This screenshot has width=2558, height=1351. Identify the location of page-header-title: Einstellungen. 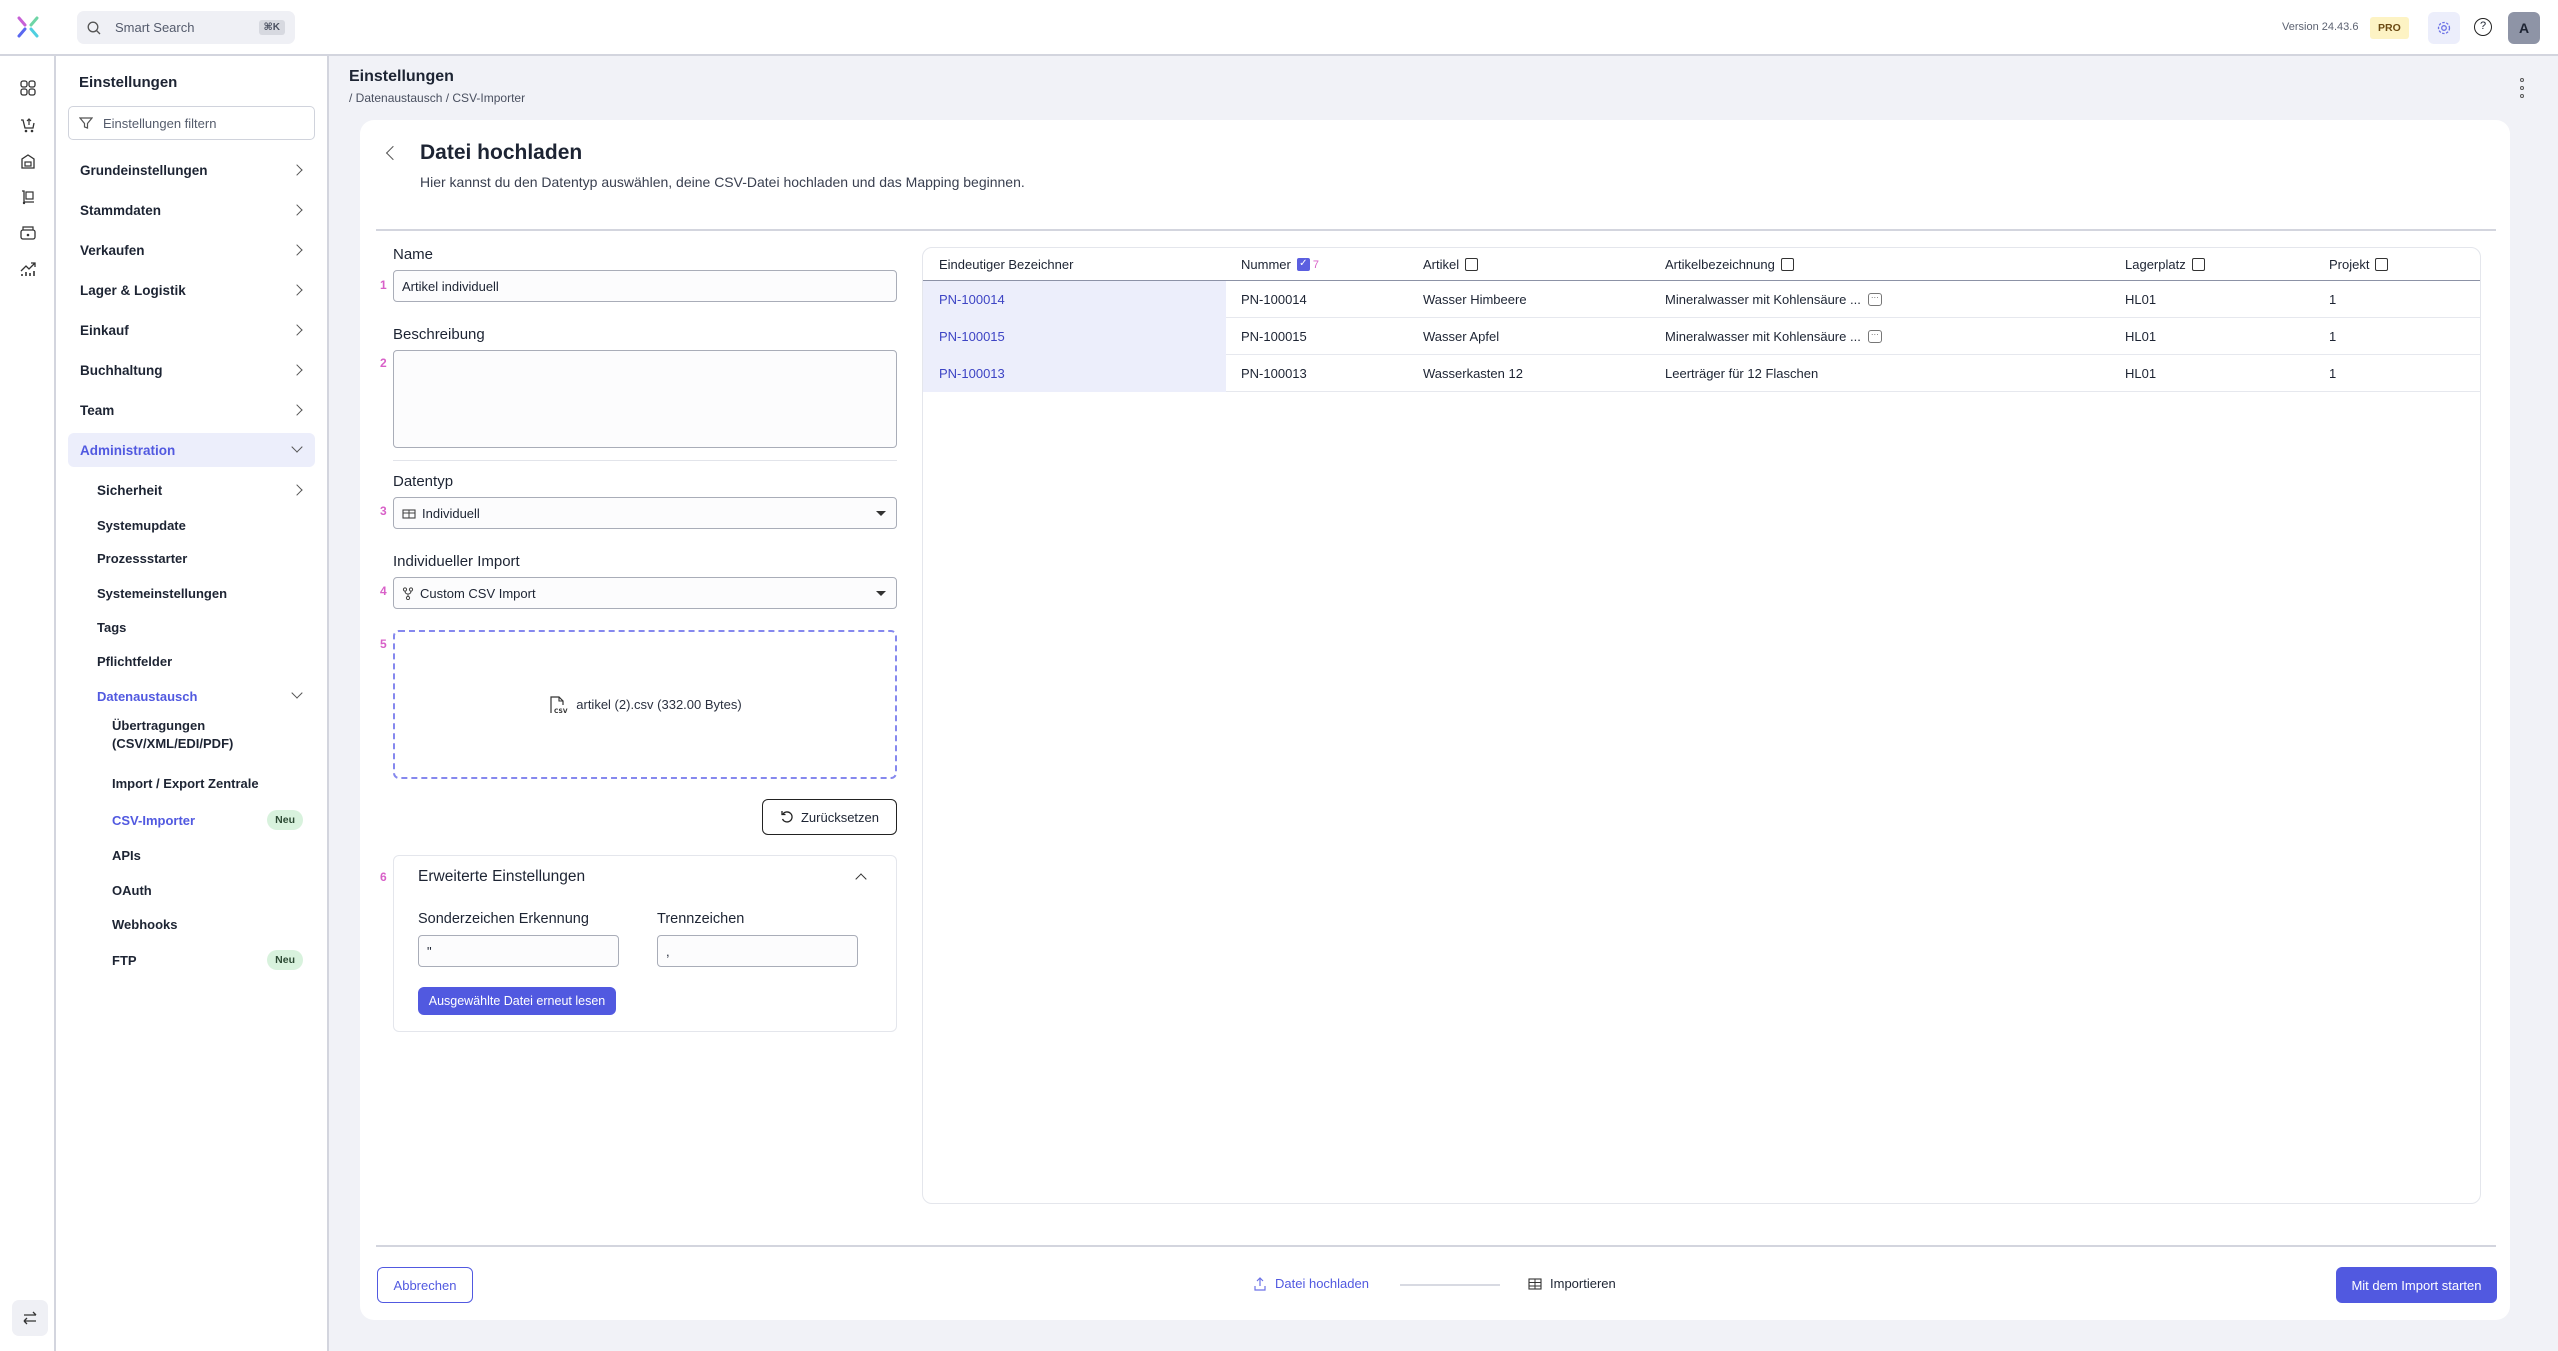
(401, 76).